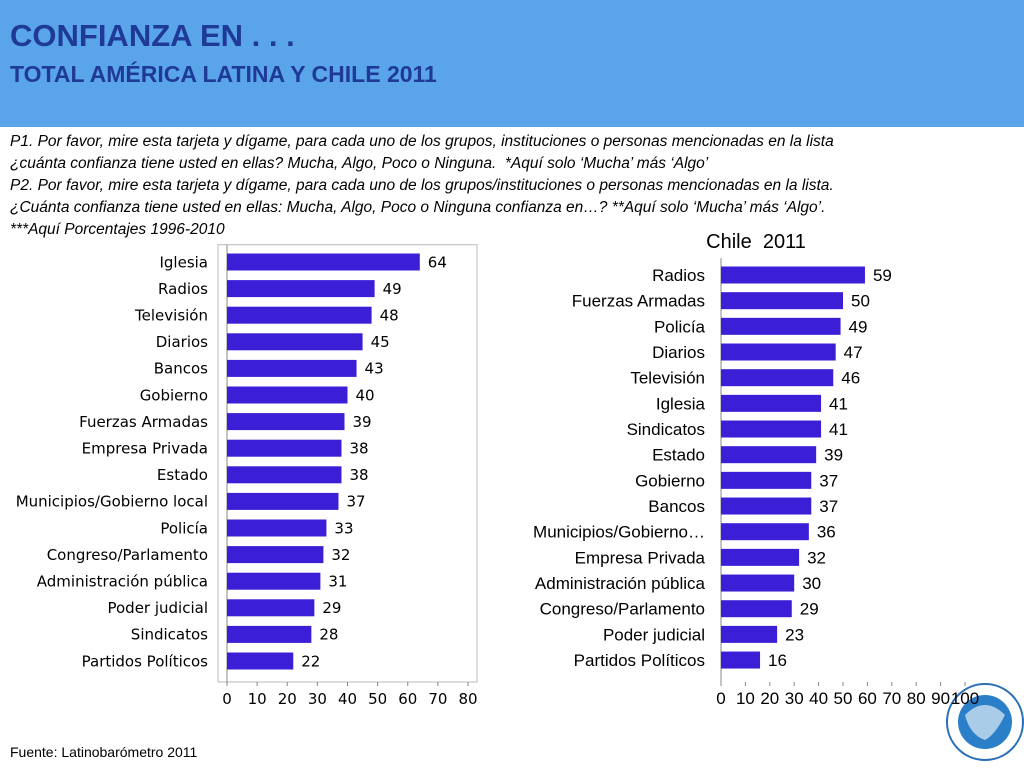 The width and height of the screenshot is (1024, 768). Describe the element at coordinates (850, 378) in the screenshot. I see `value-label: 46` at that location.